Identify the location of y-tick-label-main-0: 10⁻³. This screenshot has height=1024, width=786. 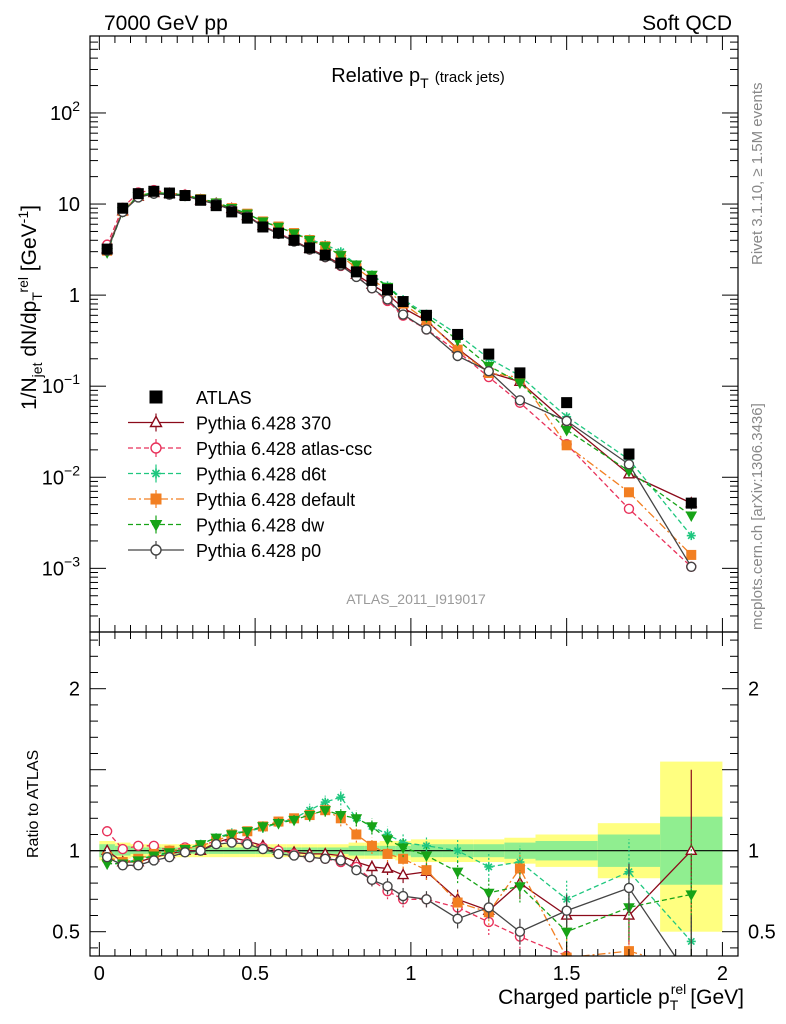
(61, 566).